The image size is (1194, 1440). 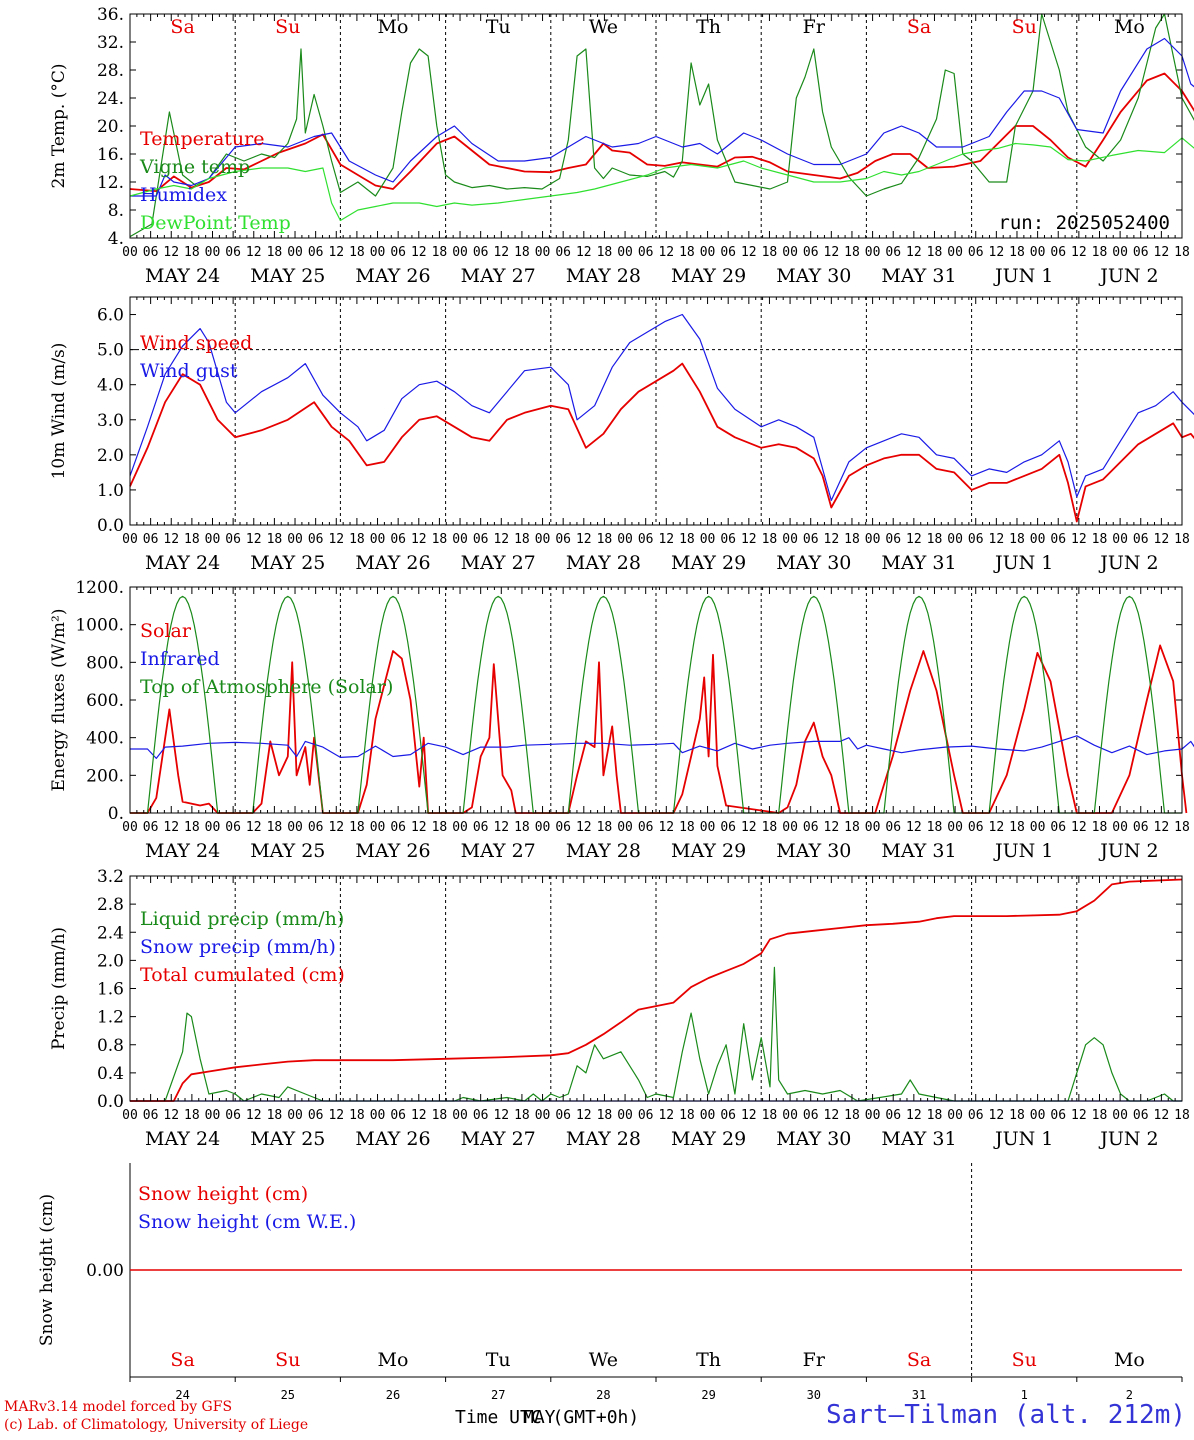 What do you see at coordinates (1129, 1395) in the screenshot?
I see `day-number-label: 2` at bounding box center [1129, 1395].